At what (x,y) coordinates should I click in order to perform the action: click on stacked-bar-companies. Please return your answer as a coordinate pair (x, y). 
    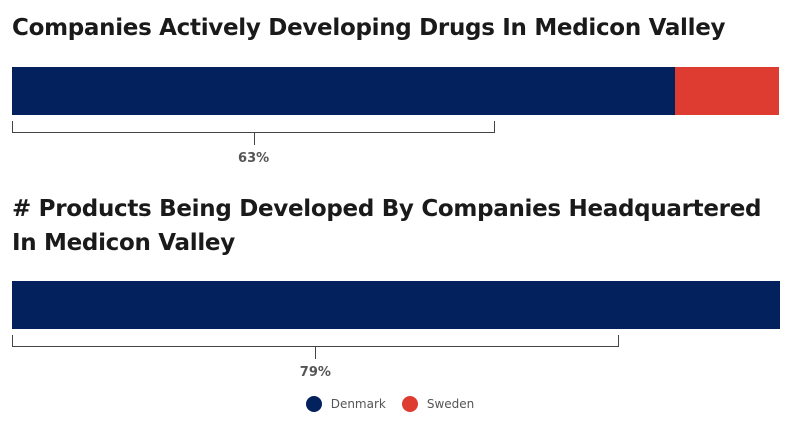
    Looking at the image, I should click on (395, 91).